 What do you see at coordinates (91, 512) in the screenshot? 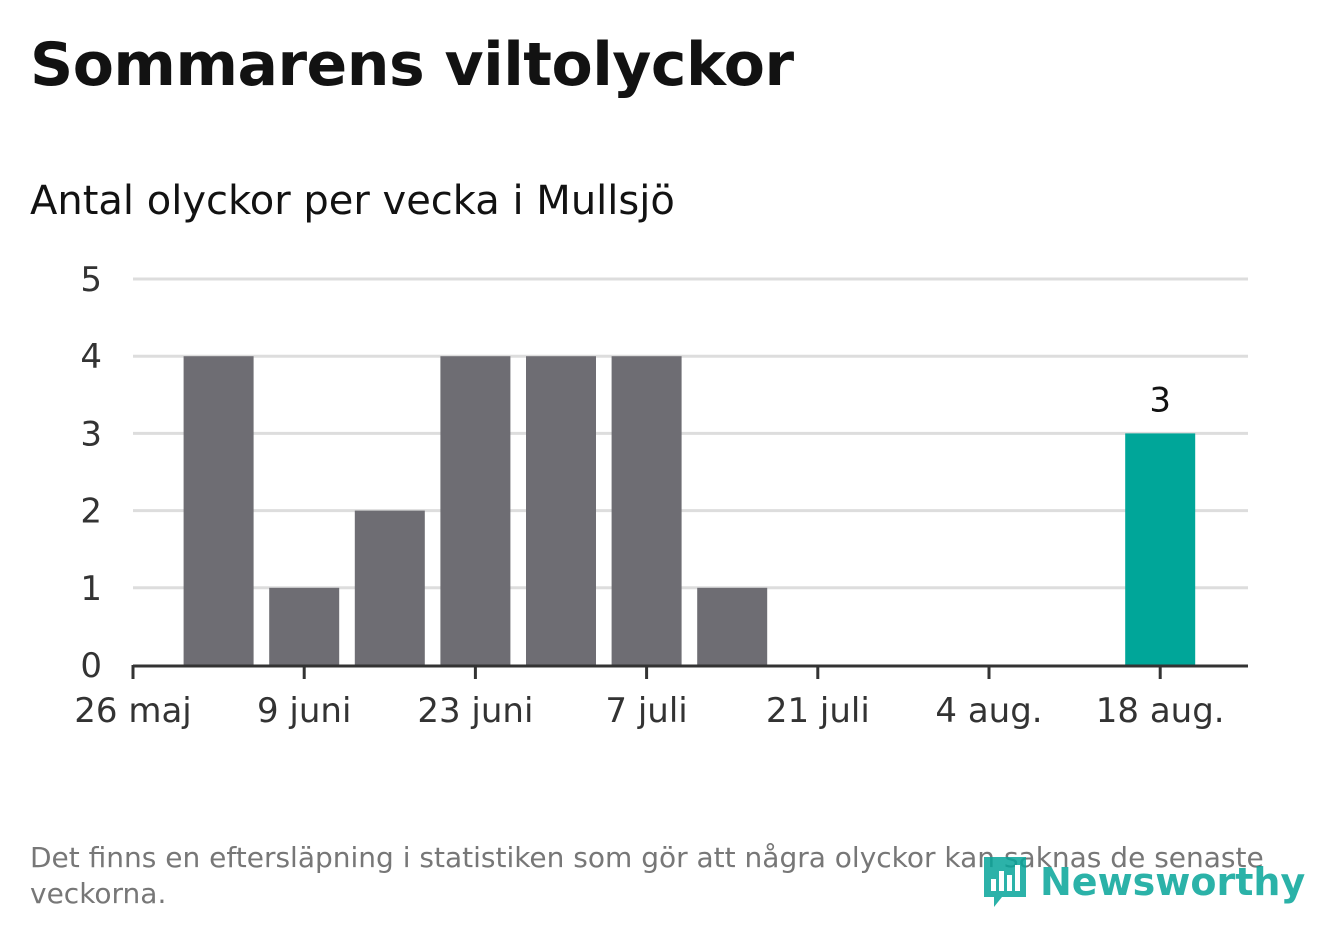
I see `y-tick-label: 2` at bounding box center [91, 512].